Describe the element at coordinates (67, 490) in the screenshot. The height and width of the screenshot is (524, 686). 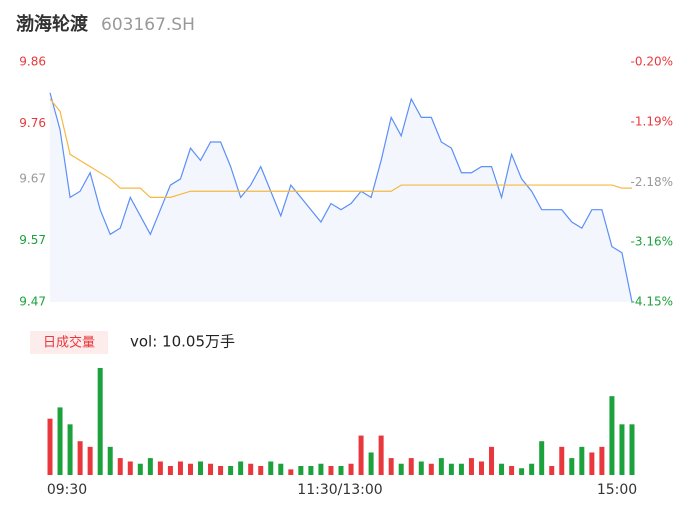
I see `x-tick-label: 09:30` at that location.